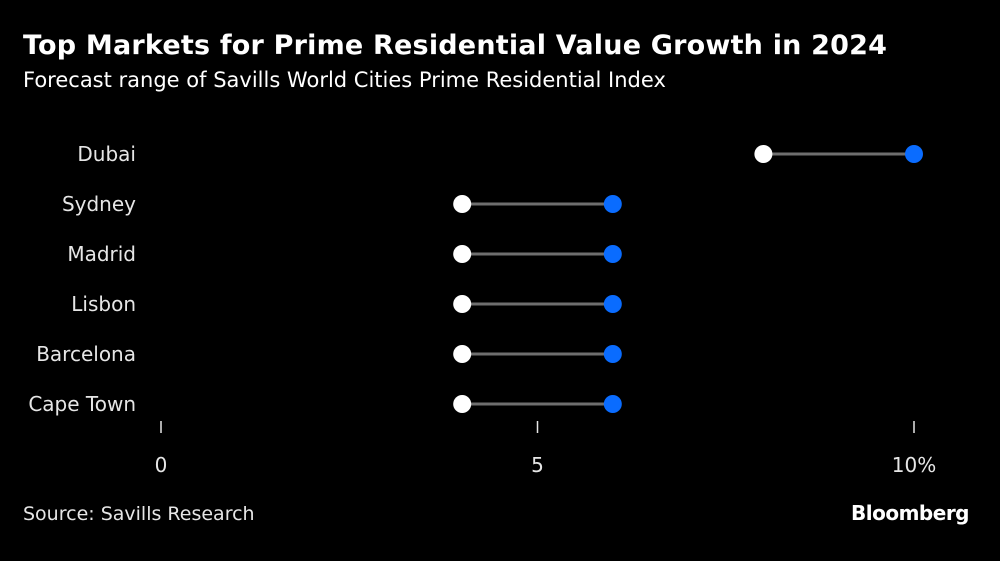 This screenshot has height=561, width=1000. I want to click on category-label: Barcelona, so click(86, 354).